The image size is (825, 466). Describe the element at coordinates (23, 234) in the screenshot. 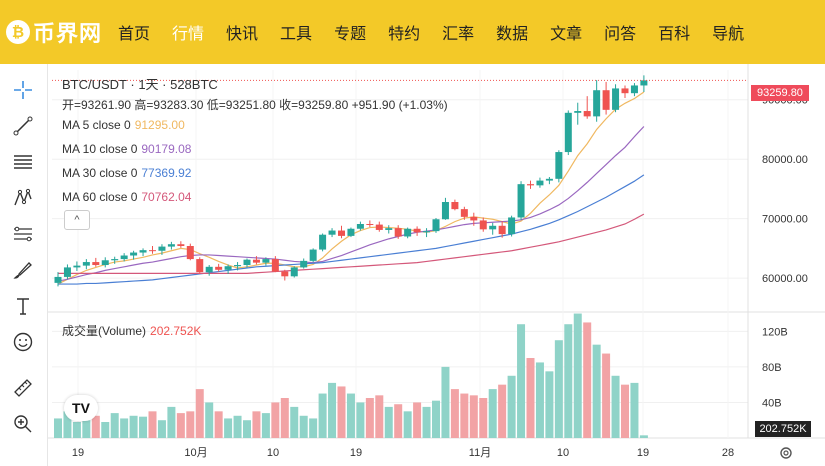

I see `fib-tool-button` at that location.